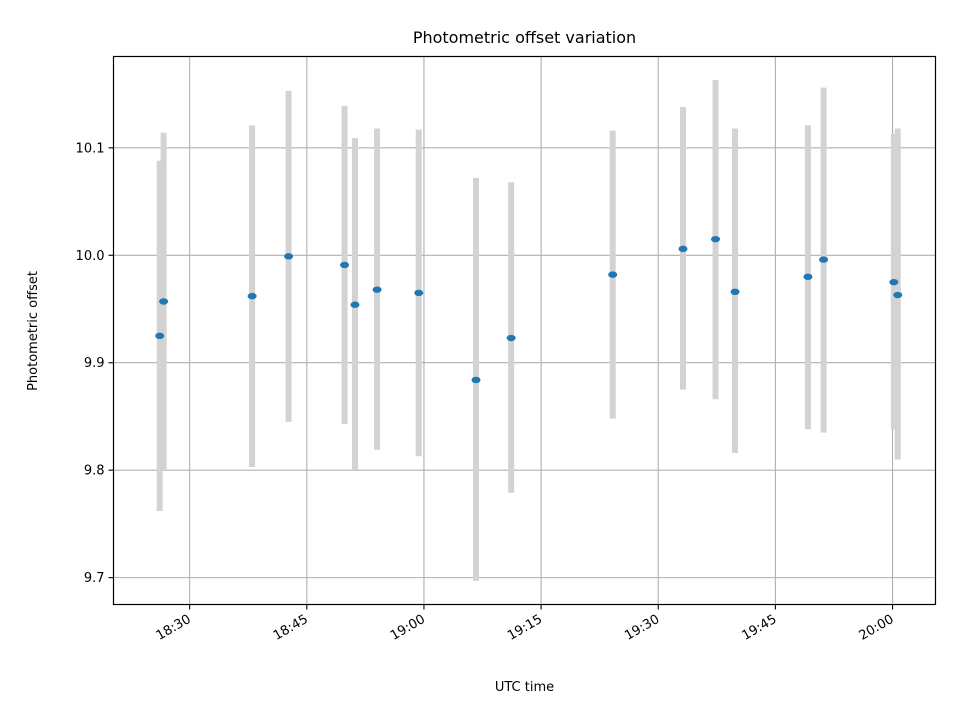 This screenshot has height=720, width=960. I want to click on x-axis-label: UTC time, so click(524, 687).